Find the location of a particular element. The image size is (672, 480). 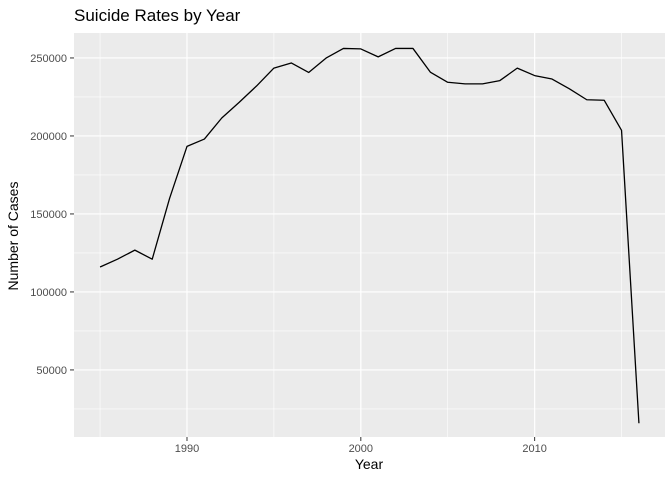

x-tick-label: 2000 is located at coordinates (361, 449).